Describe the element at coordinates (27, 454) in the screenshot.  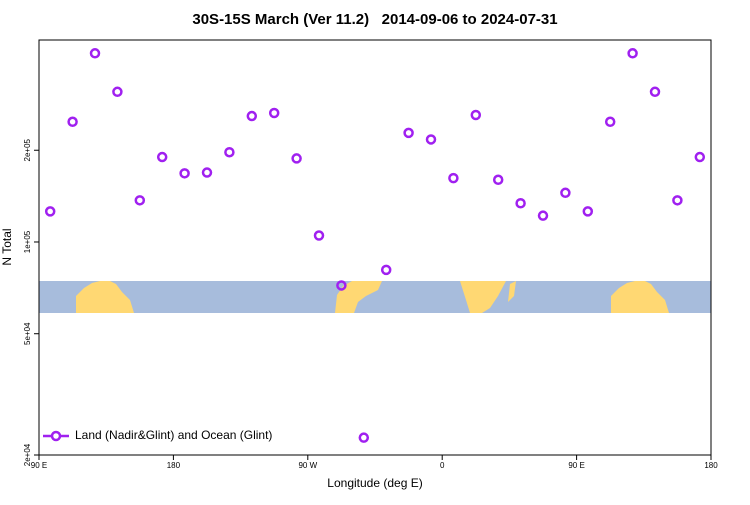
I see `y-tick-label: 2e+04` at that location.